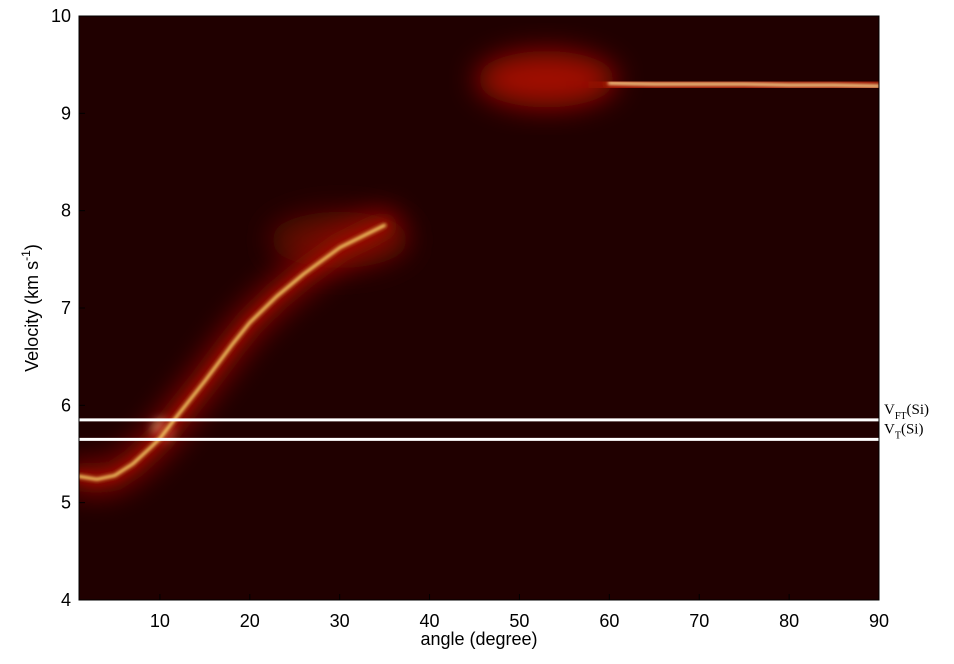 Image resolution: width=954 pixels, height=664 pixels. Describe the element at coordinates (66, 211) in the screenshot. I see `y-tick-label: 8` at that location.